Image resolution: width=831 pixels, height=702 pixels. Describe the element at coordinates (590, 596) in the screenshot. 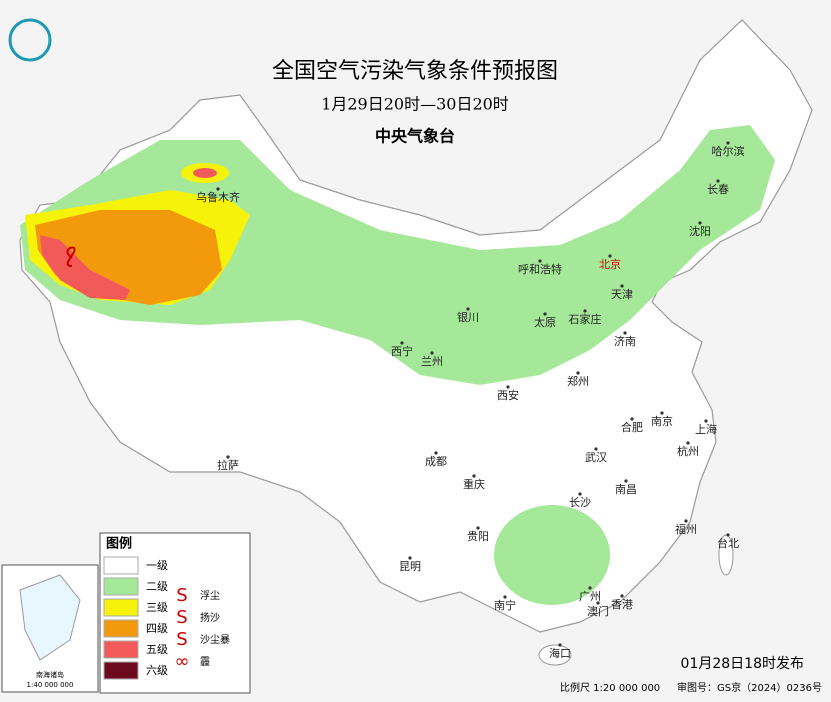

I see `city-label: 广州` at that location.